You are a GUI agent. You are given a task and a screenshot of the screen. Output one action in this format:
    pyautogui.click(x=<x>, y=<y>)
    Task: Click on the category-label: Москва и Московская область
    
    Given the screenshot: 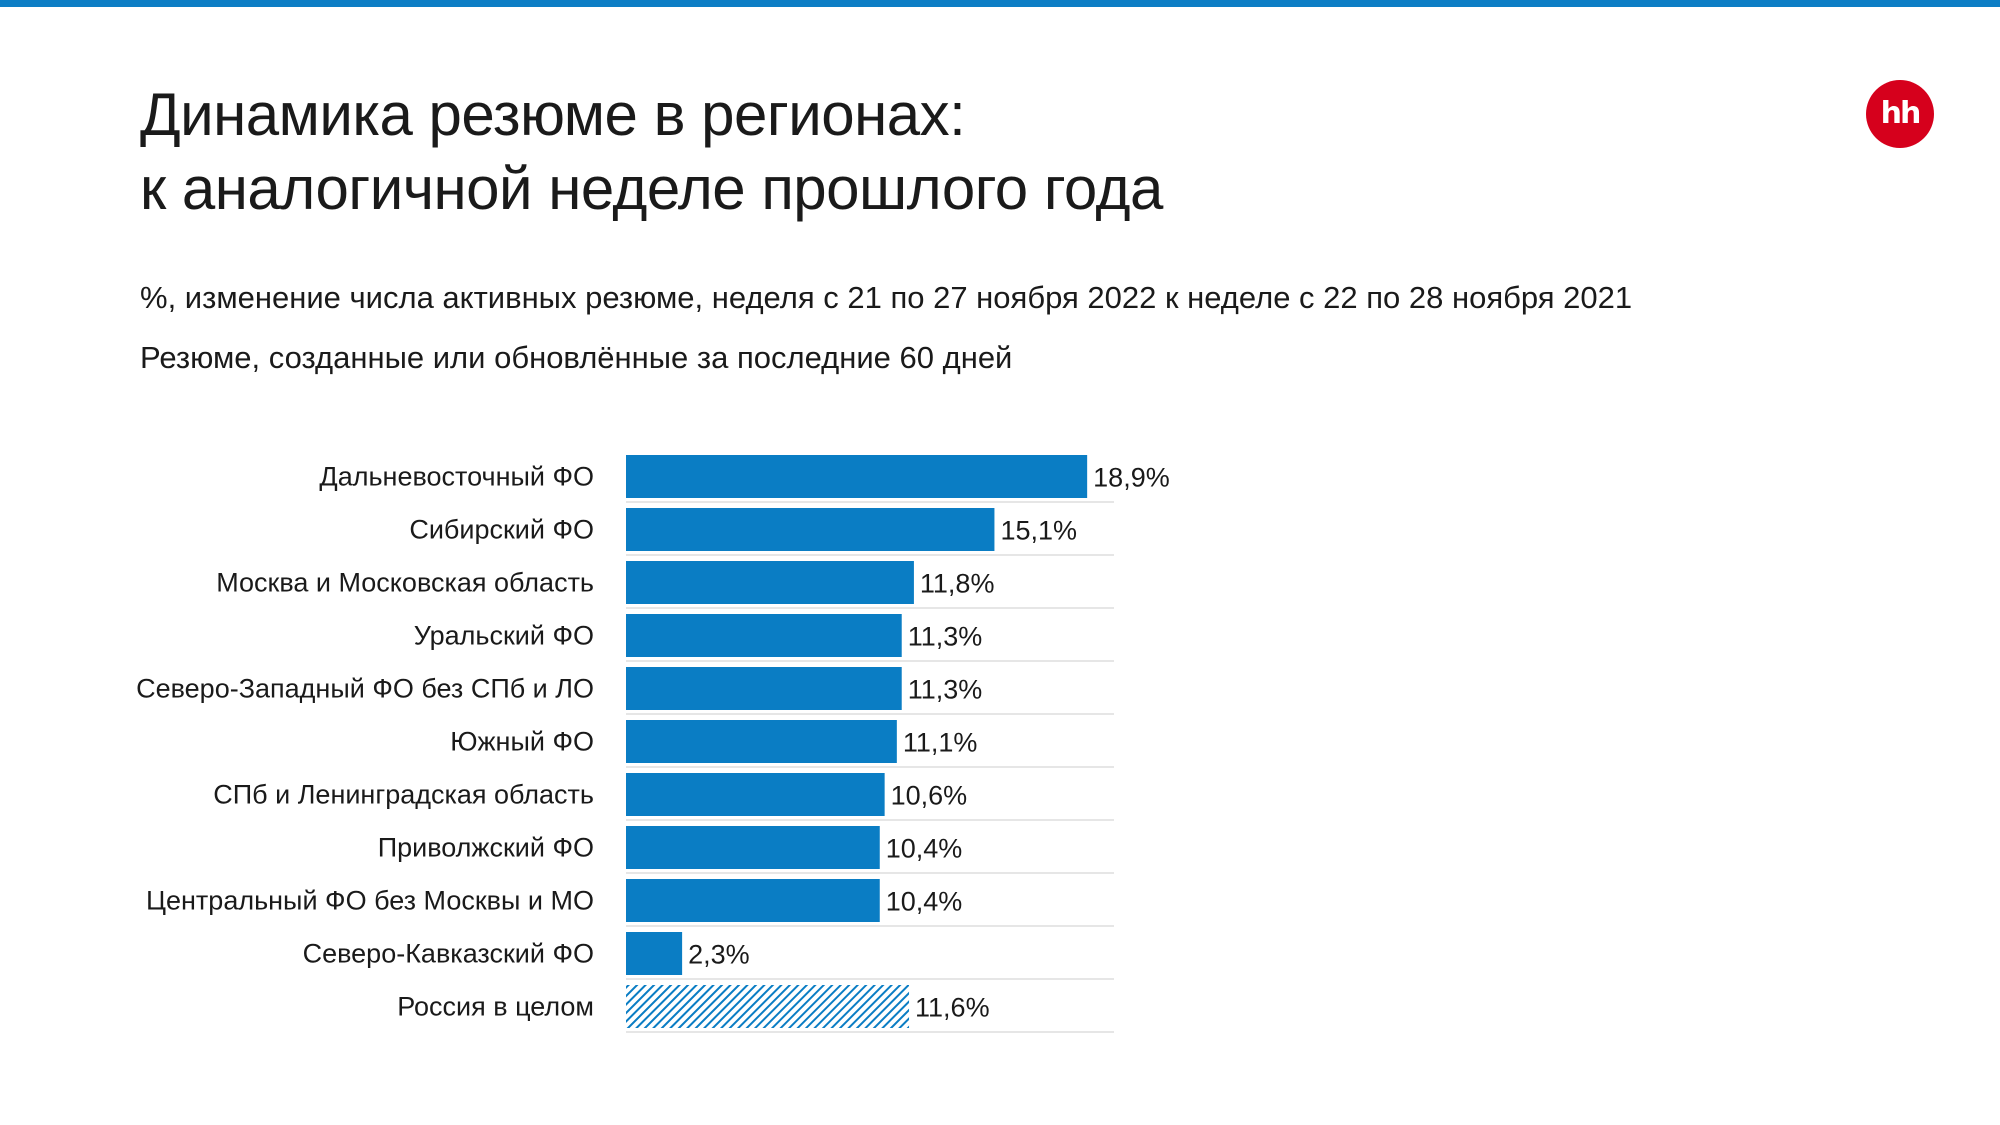 What is the action you would take?
    pyautogui.click(x=405, y=583)
    